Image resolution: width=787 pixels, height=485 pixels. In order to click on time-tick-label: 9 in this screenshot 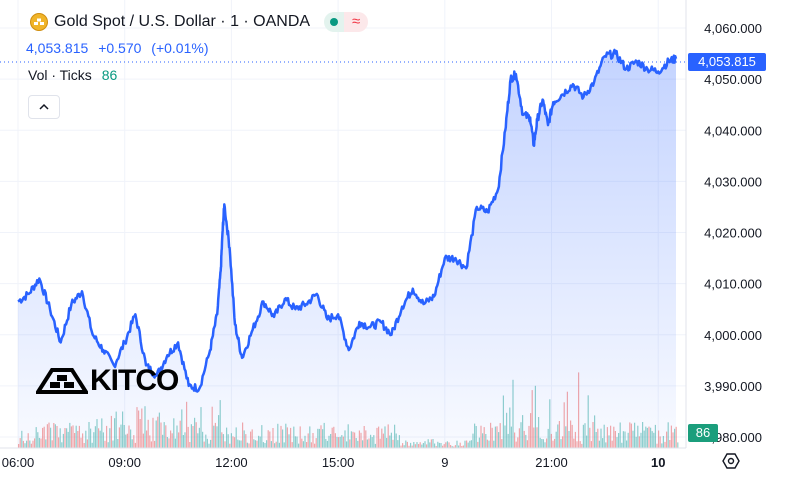, I will do `click(444, 462)`.